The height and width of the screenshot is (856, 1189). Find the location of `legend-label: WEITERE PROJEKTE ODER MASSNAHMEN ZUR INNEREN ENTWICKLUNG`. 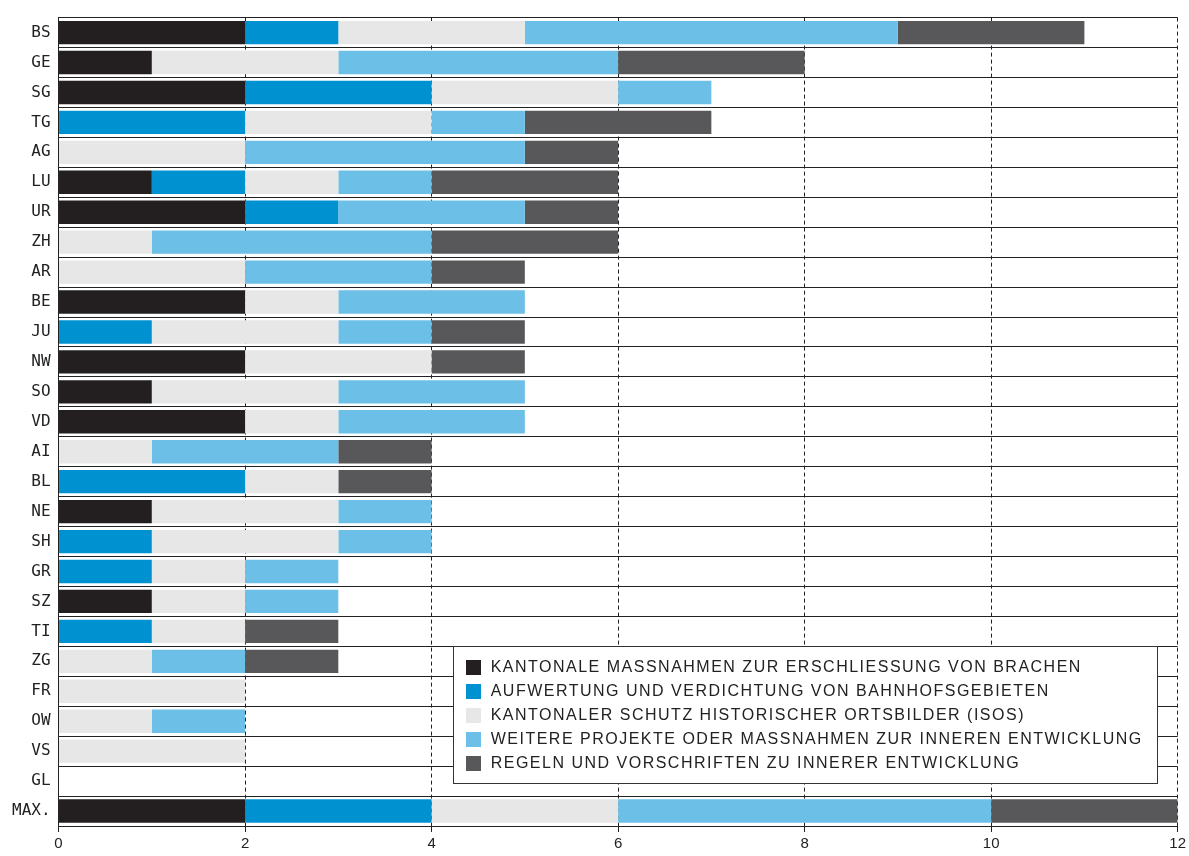

legend-label: WEITERE PROJEKTE ODER MASSNAHMEN ZUR INNEREN ENTWICKLUNG is located at coordinates (816, 739).